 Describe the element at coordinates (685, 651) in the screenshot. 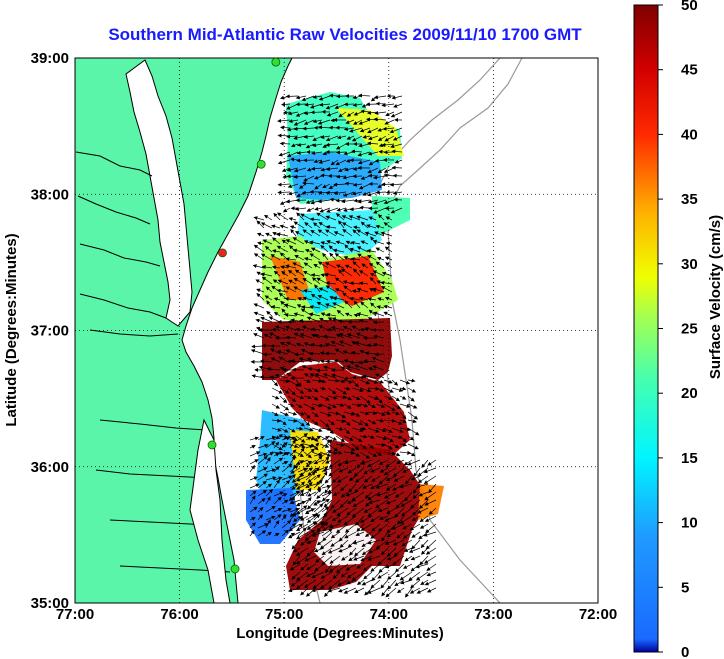

I see `colorbar-tick-label: 0` at that location.